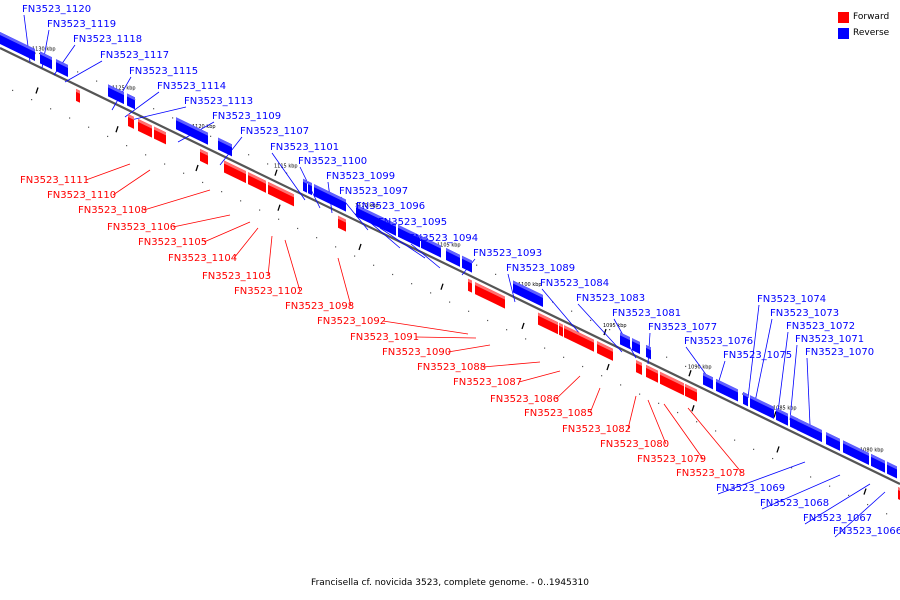 This screenshot has height=600, width=900. Describe the element at coordinates (872, 451) in the screenshot. I see `tick-label: 1080 kbp` at that location.